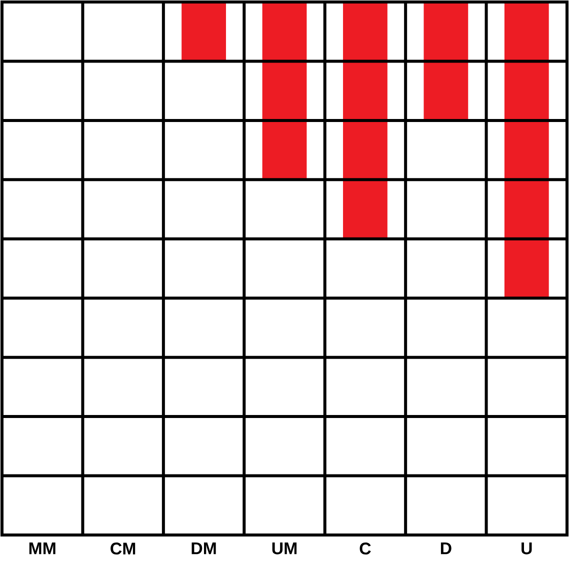 Image resolution: width=569 pixels, height=579 pixels. What do you see at coordinates (365, 548) in the screenshot?
I see `x-tick-label: C` at bounding box center [365, 548].